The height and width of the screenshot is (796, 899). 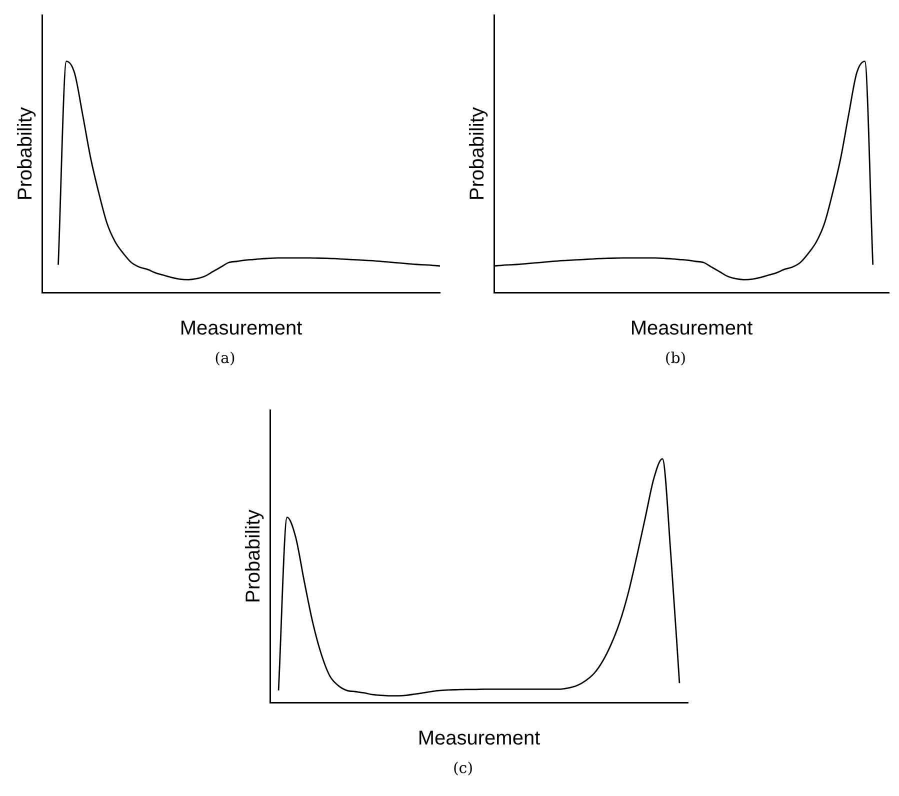 I want to click on text: (c), so click(x=463, y=768).